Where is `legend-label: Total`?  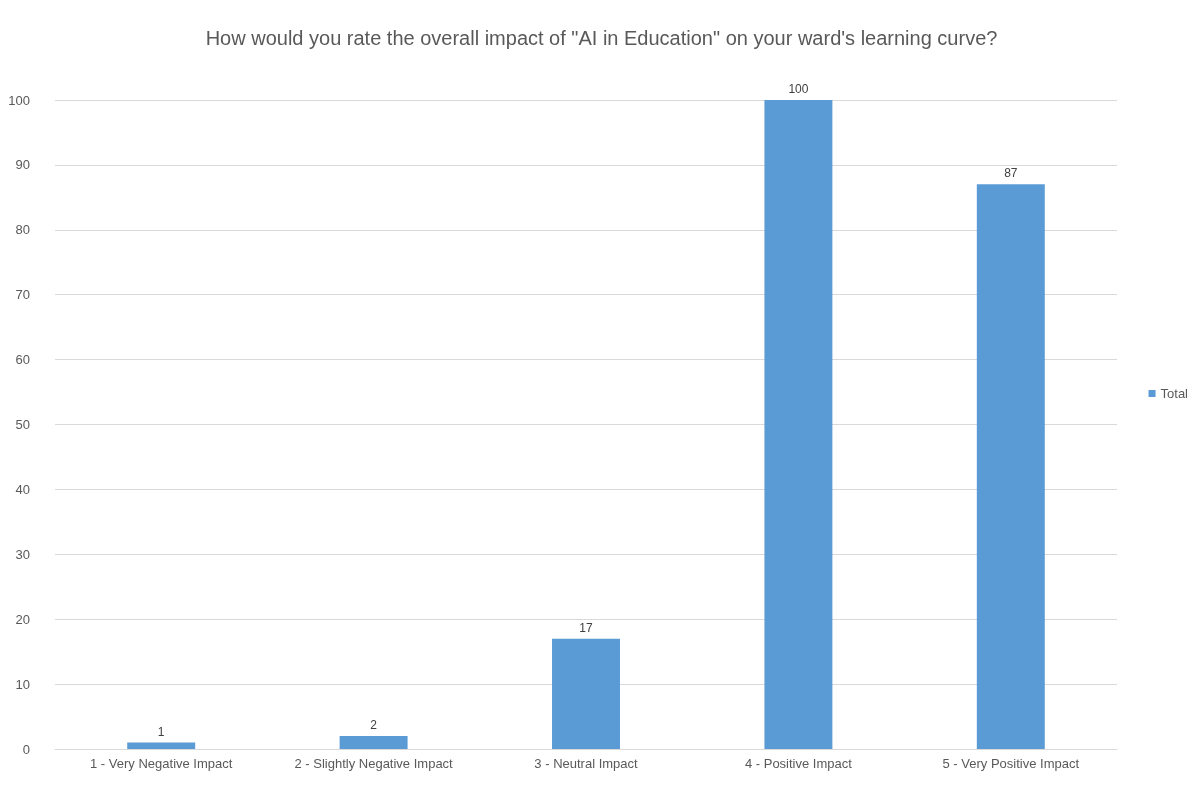
legend-label: Total is located at coordinates (1174, 393).